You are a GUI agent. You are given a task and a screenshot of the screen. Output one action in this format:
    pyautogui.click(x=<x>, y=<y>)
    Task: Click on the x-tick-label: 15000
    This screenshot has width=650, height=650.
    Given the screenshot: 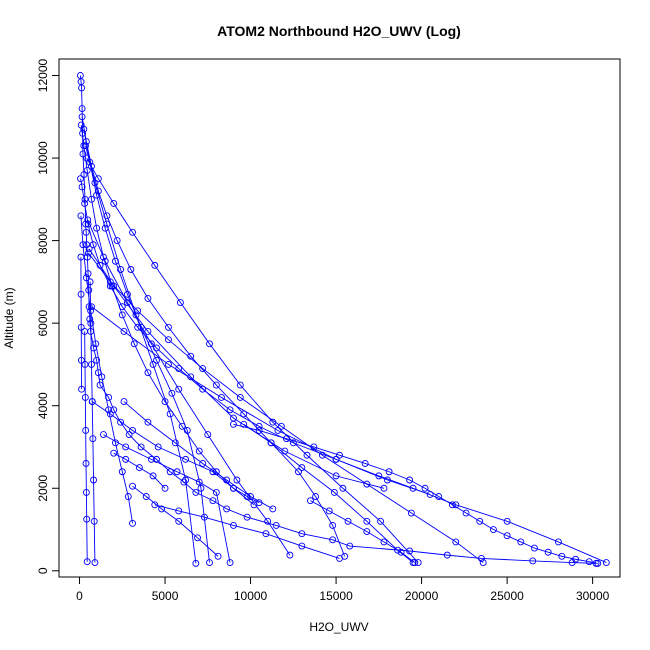 What is the action you would take?
    pyautogui.click(x=336, y=596)
    